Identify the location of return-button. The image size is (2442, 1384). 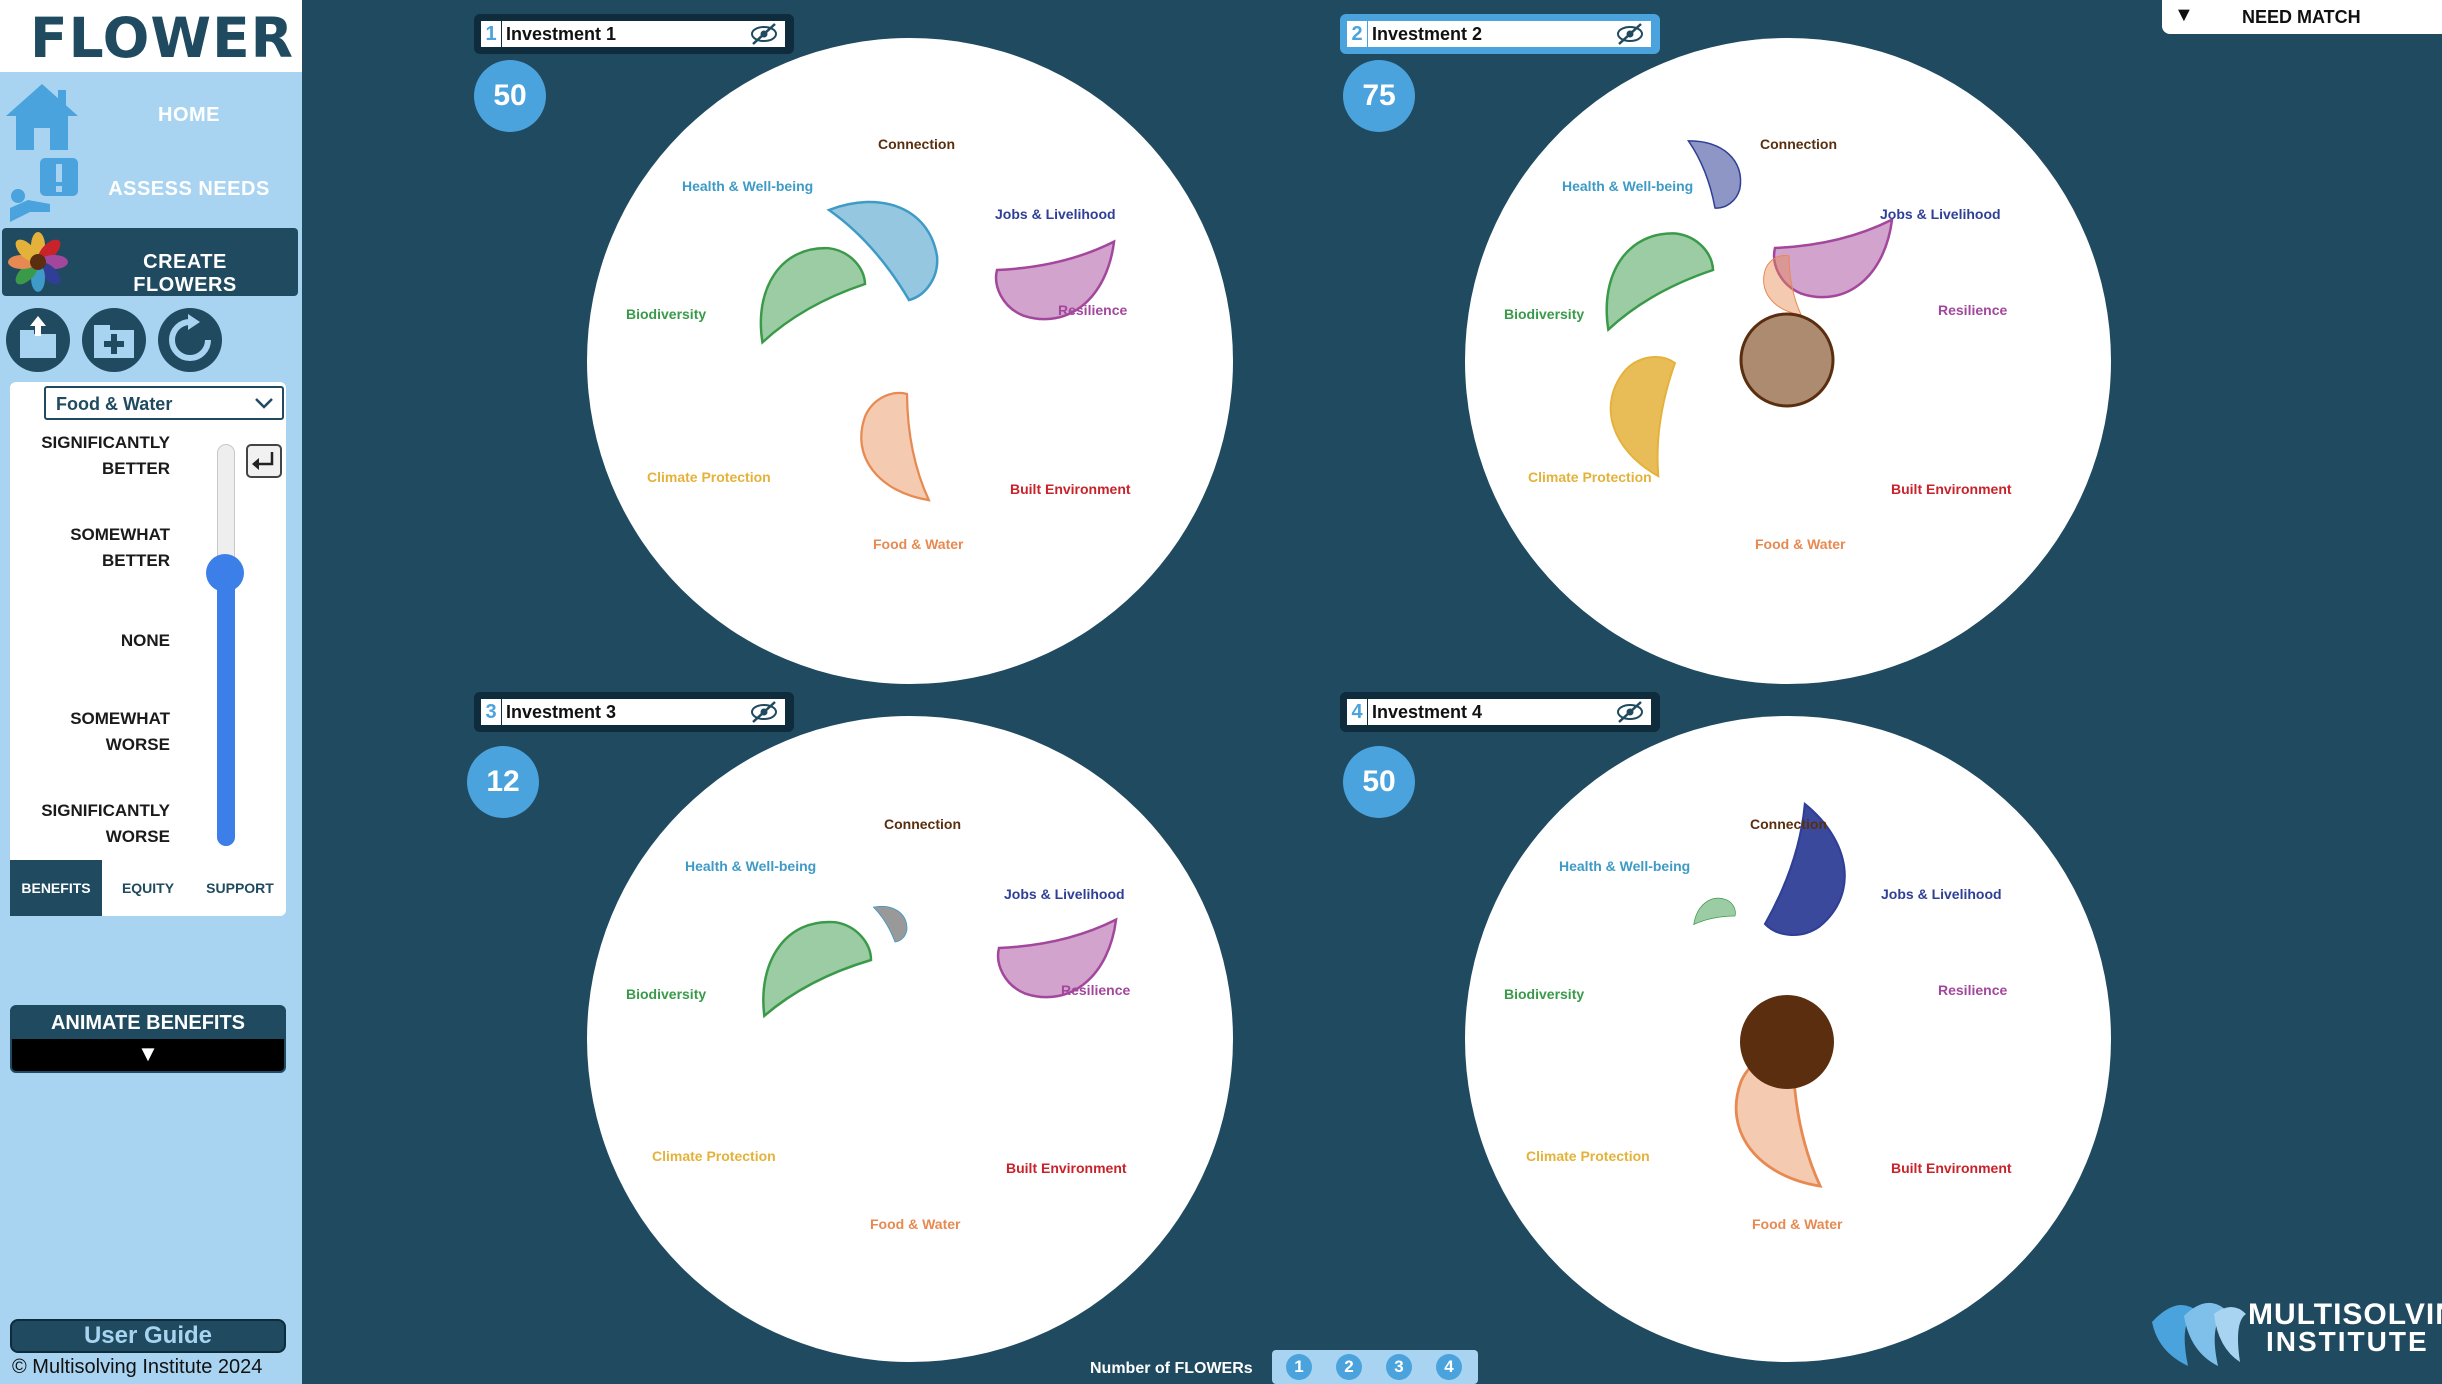
(264, 461).